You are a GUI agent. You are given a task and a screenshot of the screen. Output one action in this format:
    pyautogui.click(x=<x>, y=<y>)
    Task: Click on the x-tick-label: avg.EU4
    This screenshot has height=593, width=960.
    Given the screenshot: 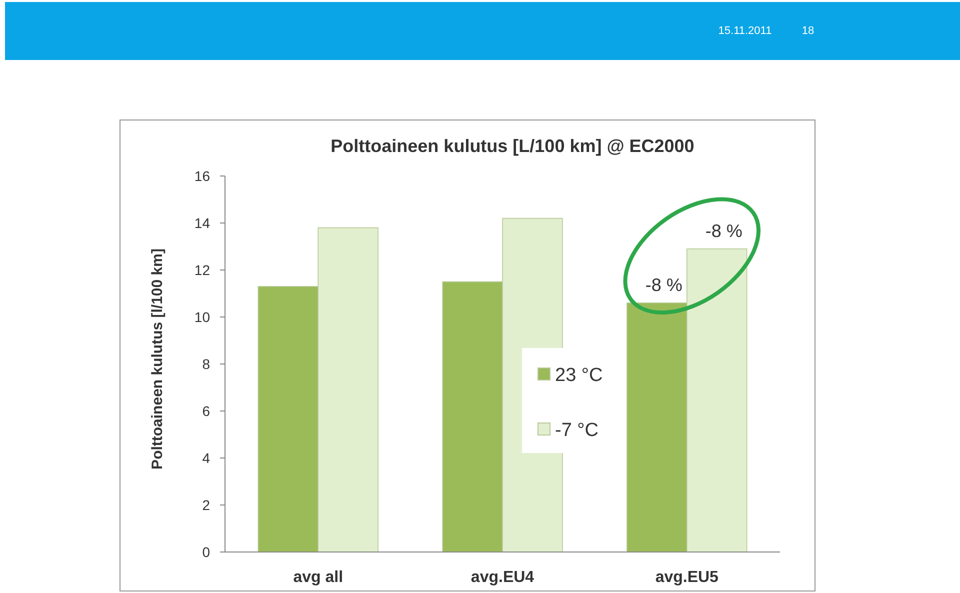 What is the action you would take?
    pyautogui.click(x=502, y=577)
    